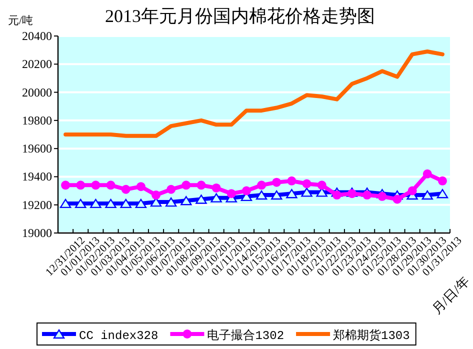 This screenshot has width=473, height=349. Describe the element at coordinates (118, 336) in the screenshot. I see `legend-label: CC index328` at that location.